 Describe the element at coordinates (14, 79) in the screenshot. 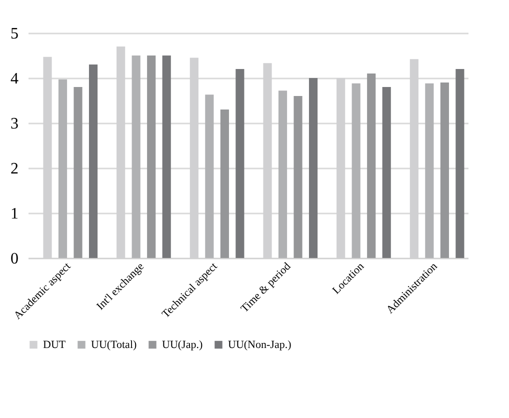

I see `y-tick-label: 4` at that location.